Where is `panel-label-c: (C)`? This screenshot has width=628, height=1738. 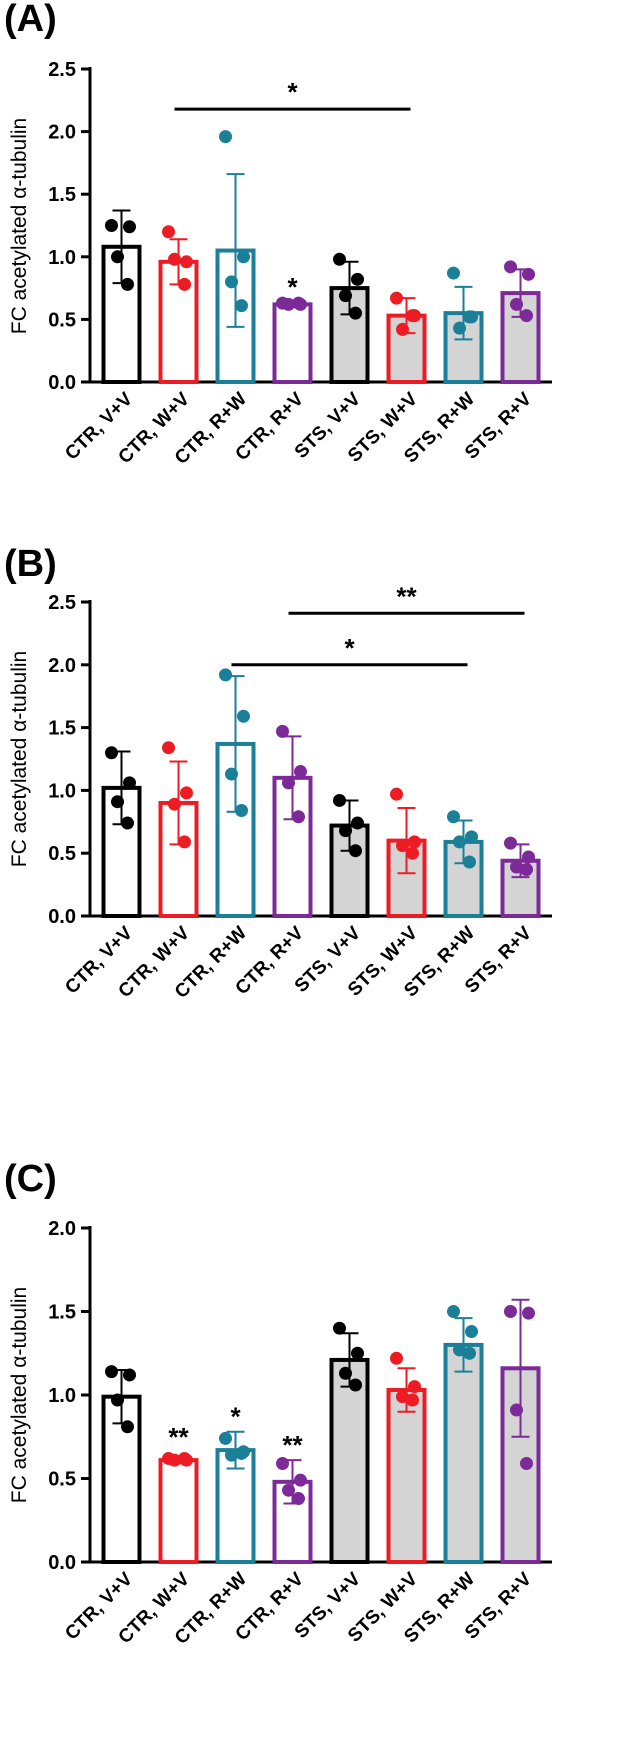
panel-label-c: (C) is located at coordinates (30, 1179).